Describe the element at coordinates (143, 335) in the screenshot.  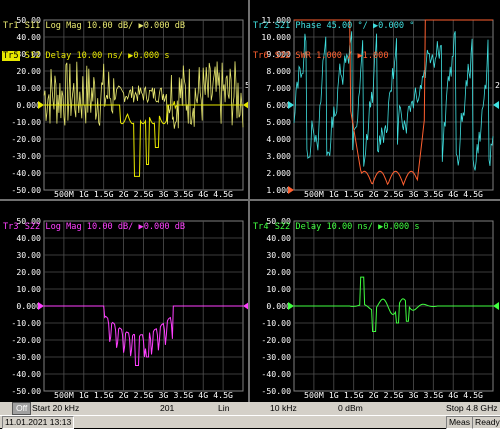
I see `s22-logmag-trace` at that location.